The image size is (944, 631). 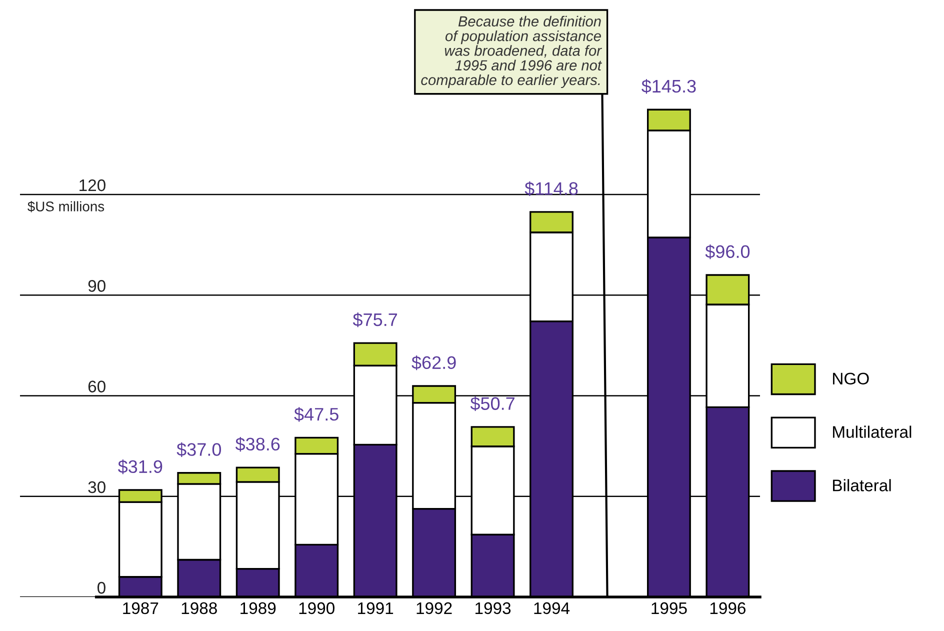 What do you see at coordinates (316, 414) in the screenshot?
I see `total-label: $47.5` at bounding box center [316, 414].